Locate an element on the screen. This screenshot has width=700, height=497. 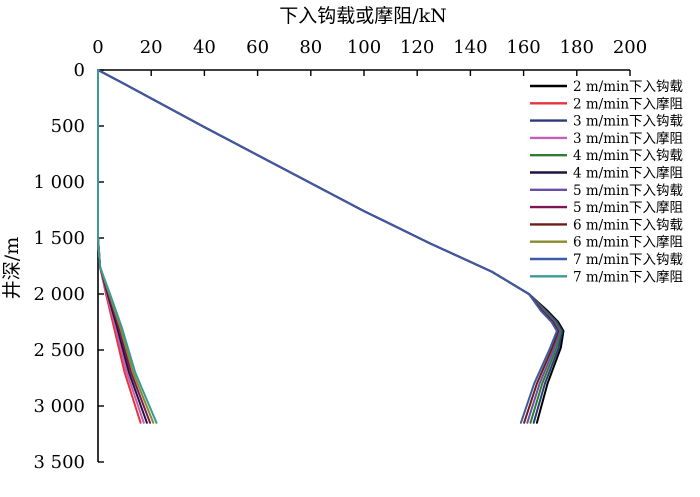
y-tick-label: 3 000 is located at coordinates (59, 406).